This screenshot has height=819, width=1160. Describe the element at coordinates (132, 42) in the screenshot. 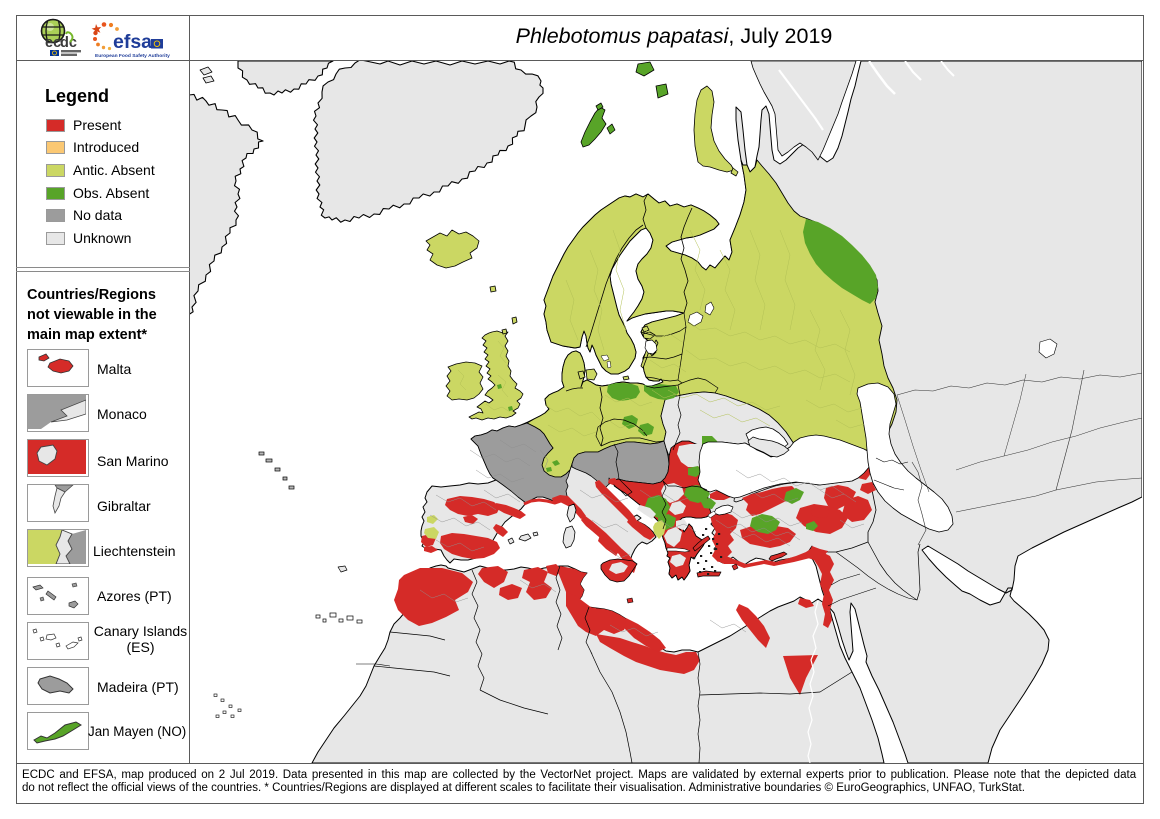

I see `svg-text: efsa` at that location.